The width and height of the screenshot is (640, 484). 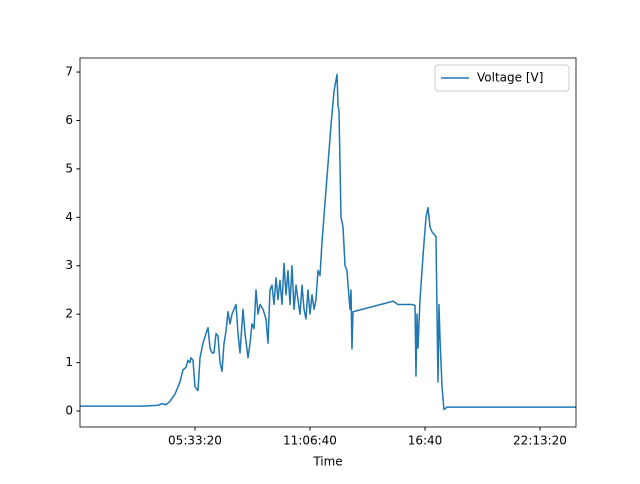 I want to click on legend-label: Voltage [V], so click(x=510, y=78).